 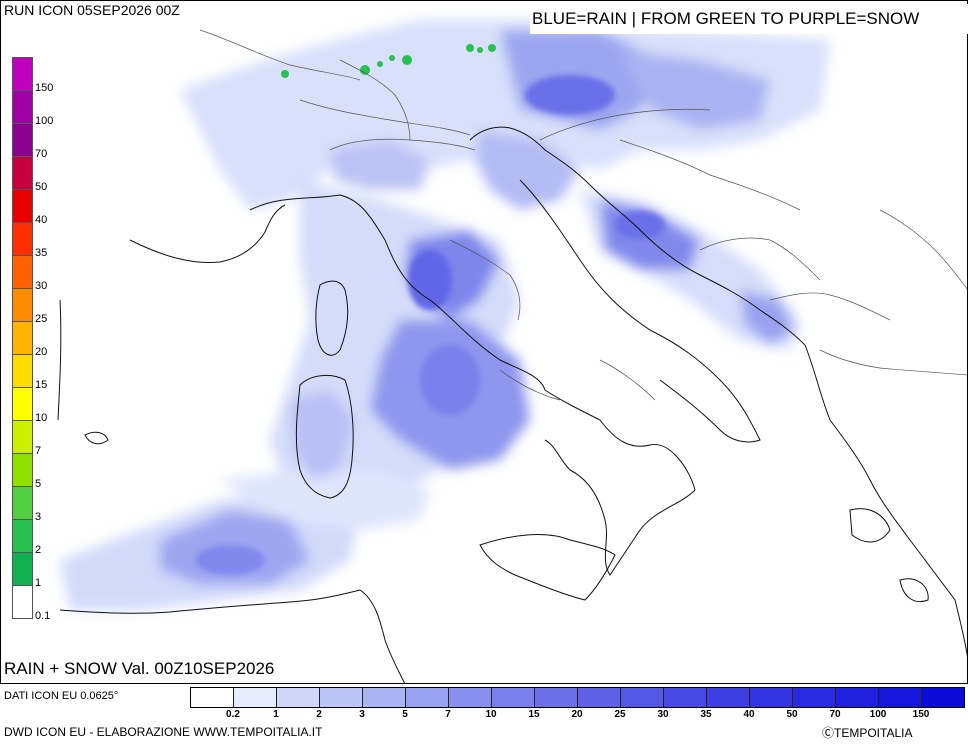 I want to click on snow-scale-tick: 40, so click(x=41, y=220).